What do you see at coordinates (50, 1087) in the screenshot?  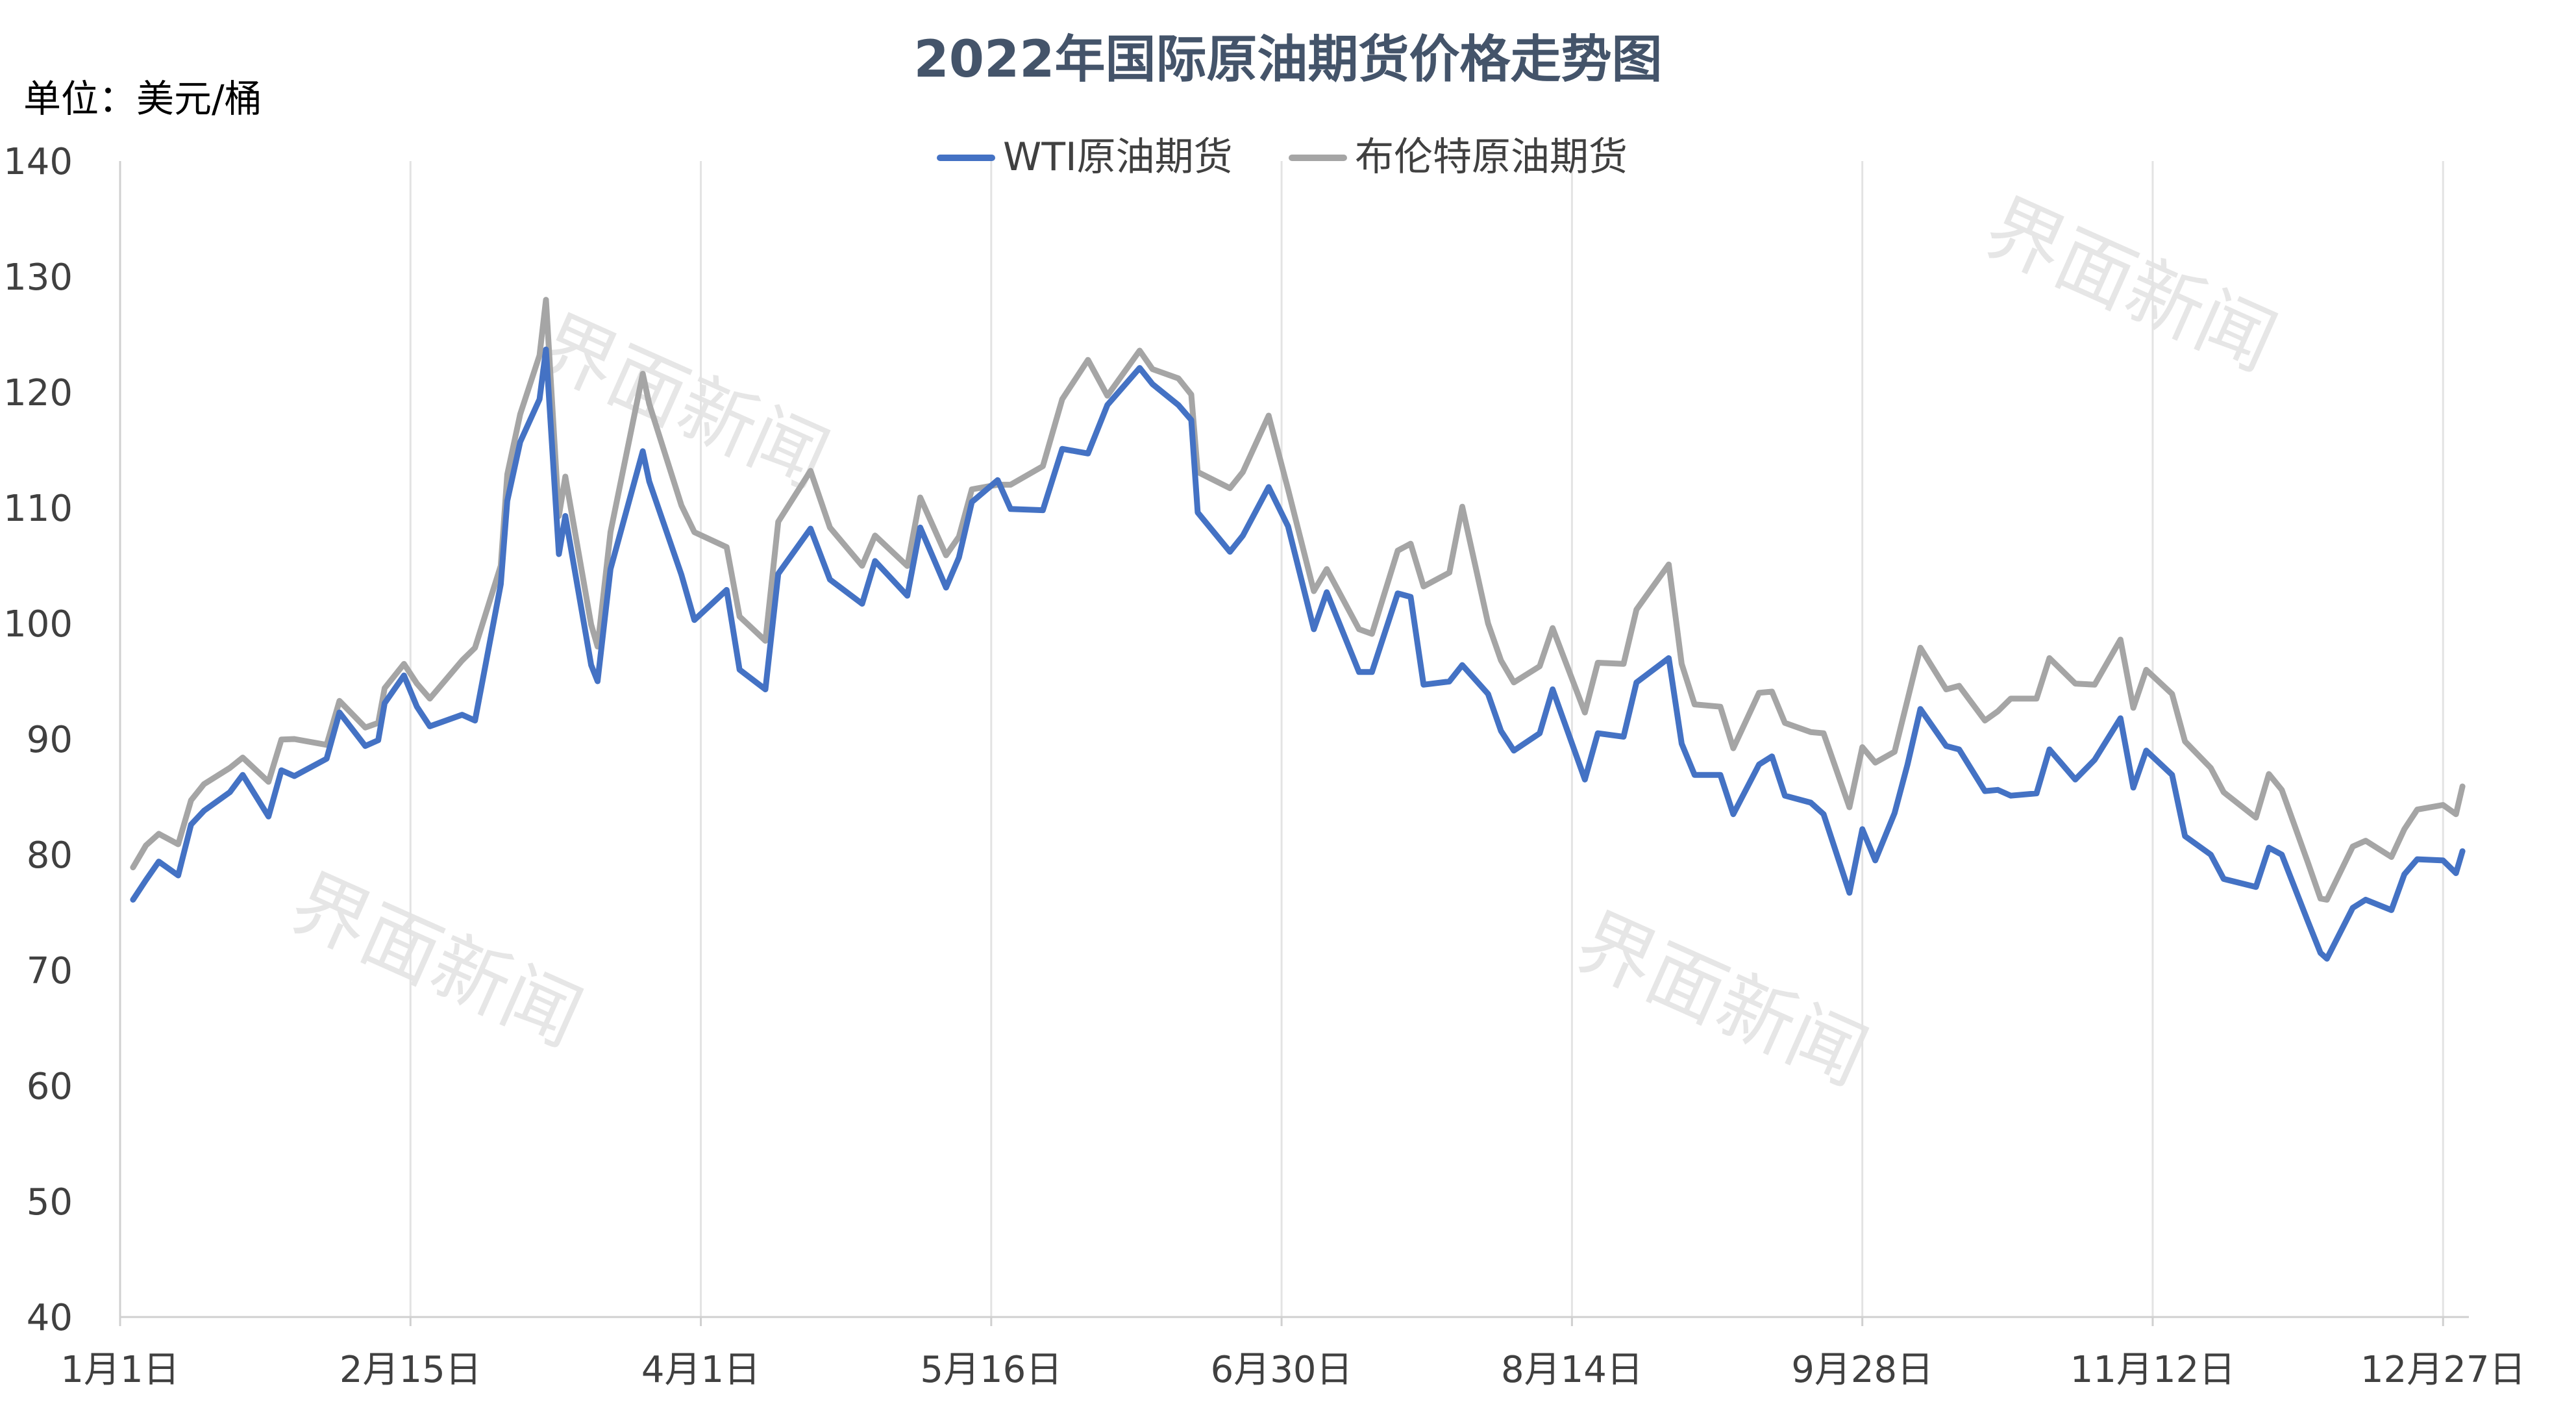 I see `y-tick-label: 60` at bounding box center [50, 1087].